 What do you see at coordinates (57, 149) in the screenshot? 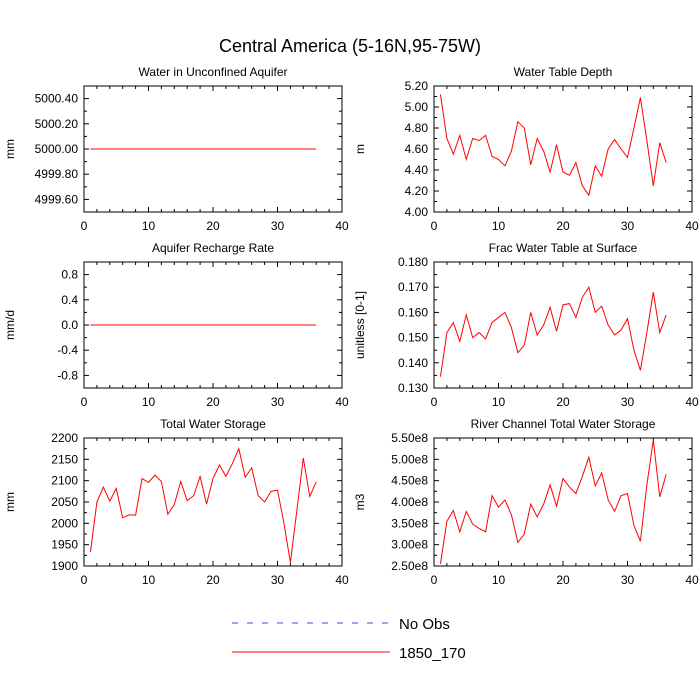
I see `y-tick-label: 5000.00` at bounding box center [57, 149].